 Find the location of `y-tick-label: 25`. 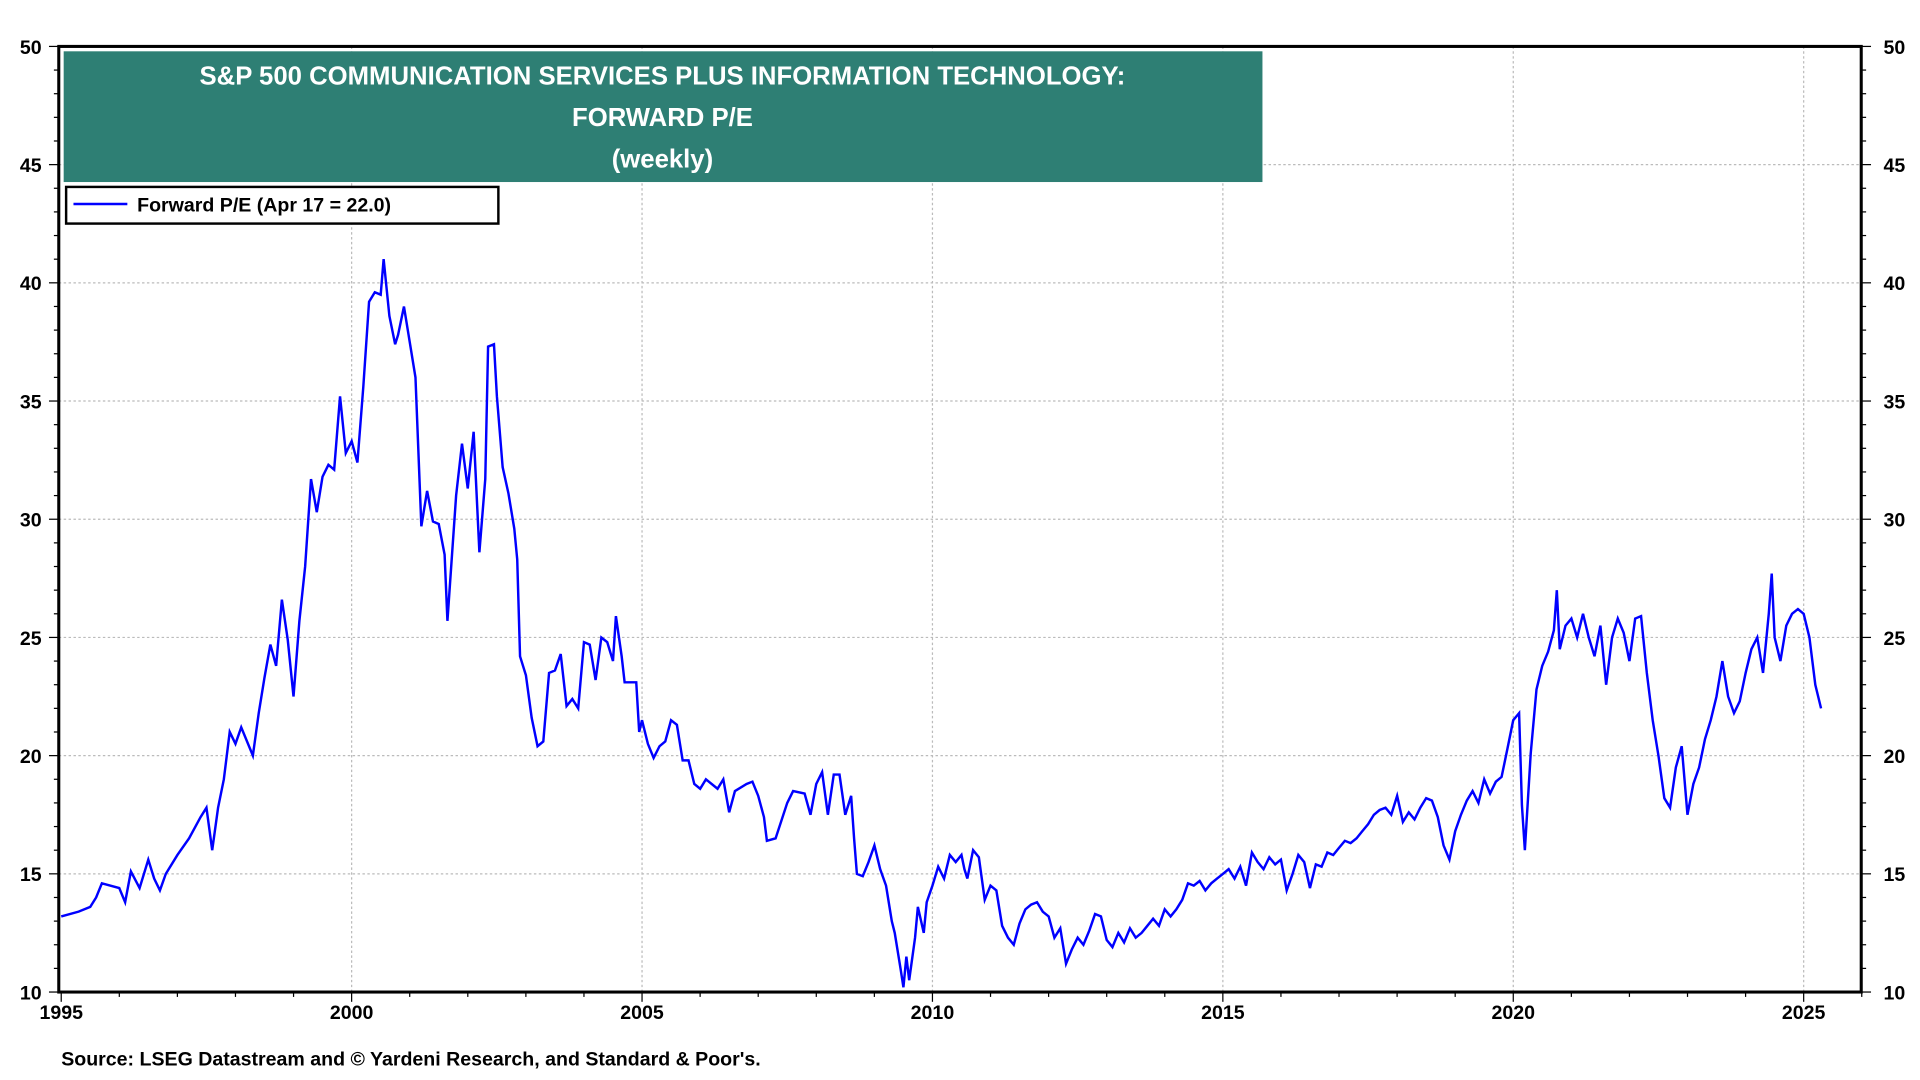

y-tick-label: 25 is located at coordinates (31, 639).